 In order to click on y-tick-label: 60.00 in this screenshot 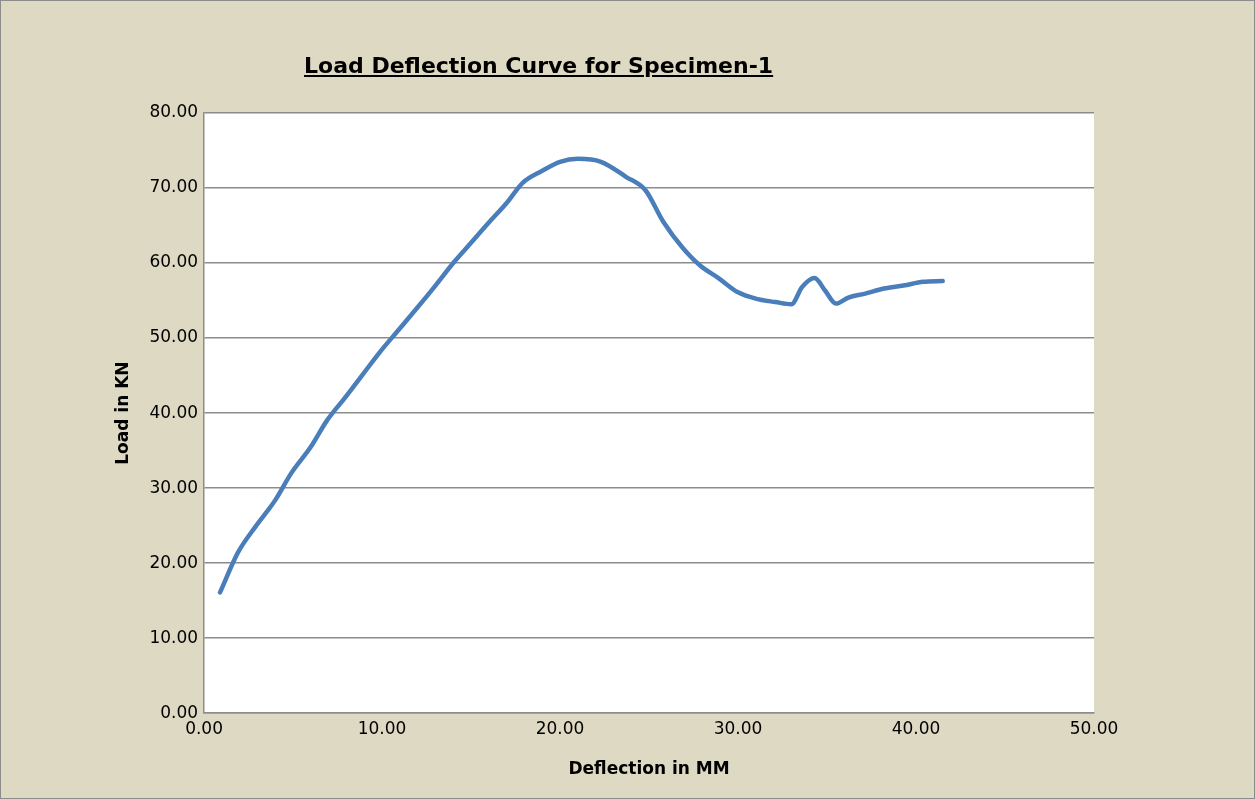, I will do `click(174, 261)`.